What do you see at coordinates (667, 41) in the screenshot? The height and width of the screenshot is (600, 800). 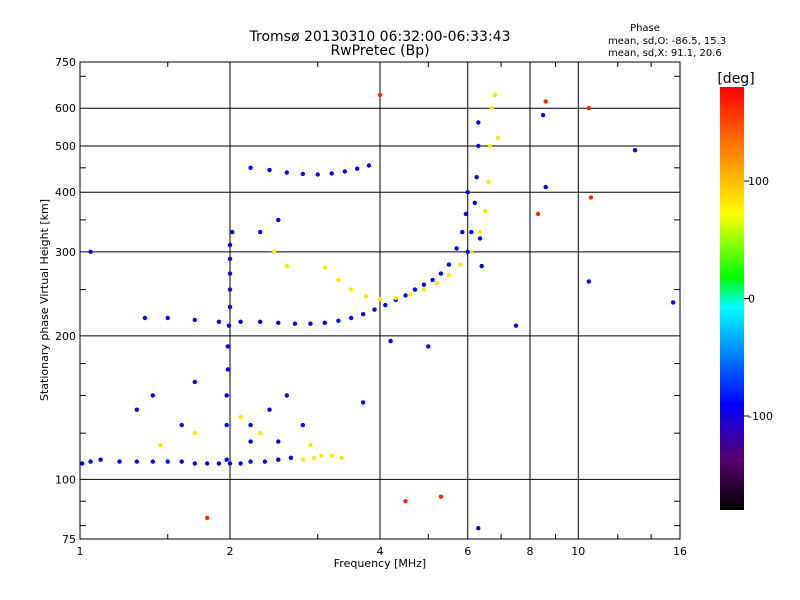 I see `stats-o-mode: mean, sd,O: -86.5, 15.3` at bounding box center [667, 41].